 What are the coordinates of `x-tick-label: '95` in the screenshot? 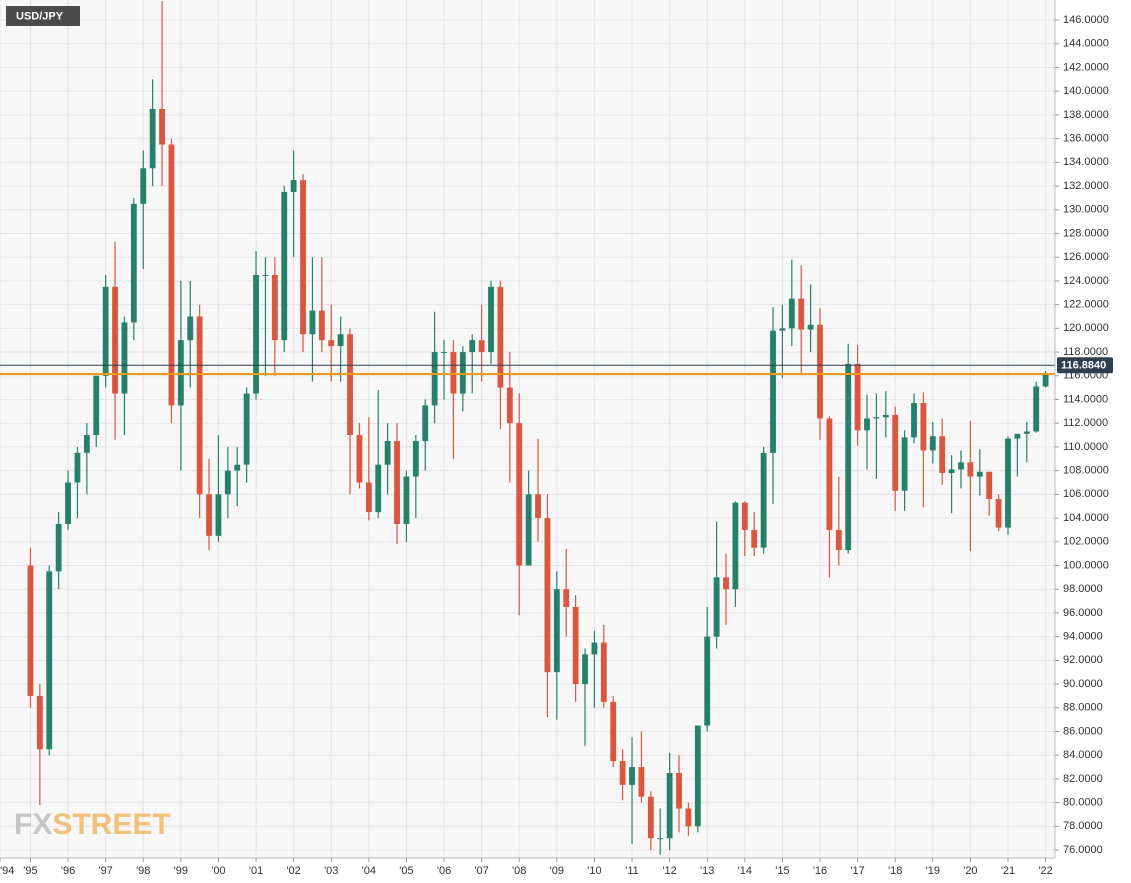 It's located at (30, 871).